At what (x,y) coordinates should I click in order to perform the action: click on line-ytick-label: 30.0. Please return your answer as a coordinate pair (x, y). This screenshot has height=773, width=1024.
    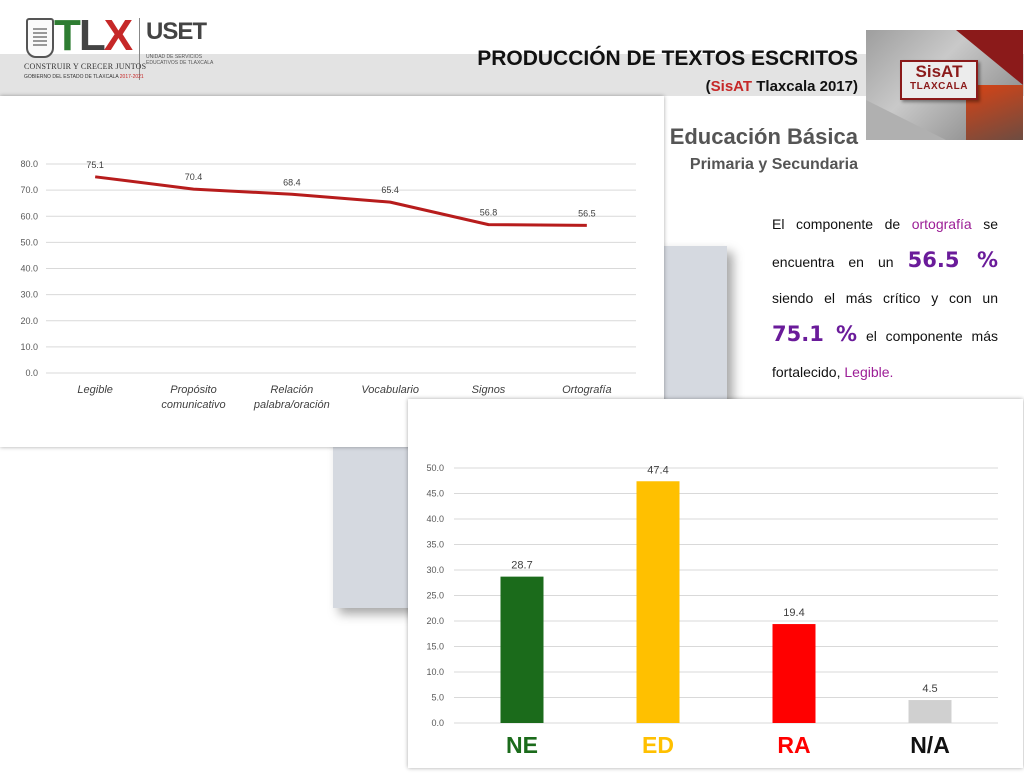
    Looking at the image, I should click on (29, 295).